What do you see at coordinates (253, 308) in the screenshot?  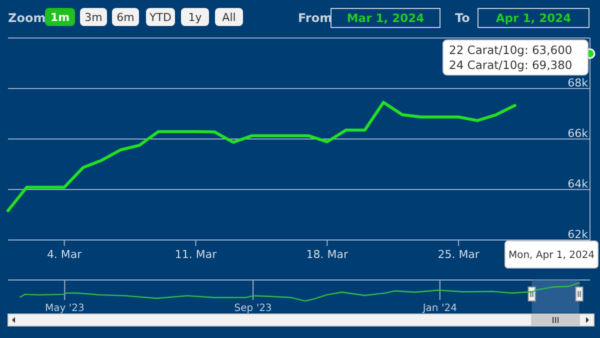 I see `x-tick-label: Sep '23` at bounding box center [253, 308].